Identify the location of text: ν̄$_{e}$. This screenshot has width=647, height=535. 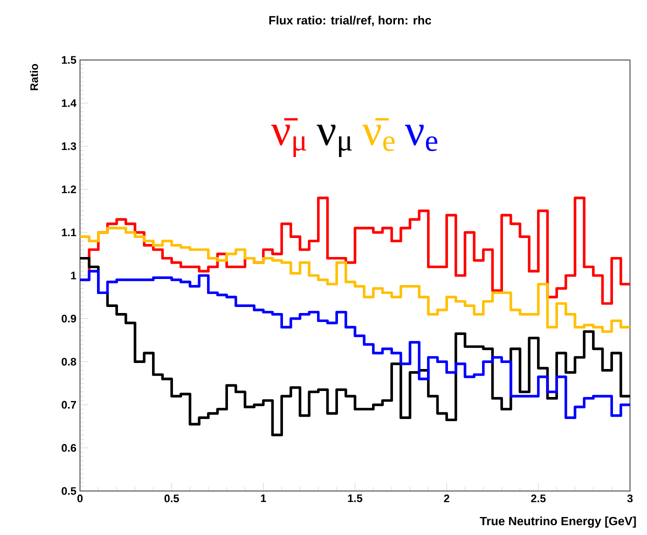
(378, 135).